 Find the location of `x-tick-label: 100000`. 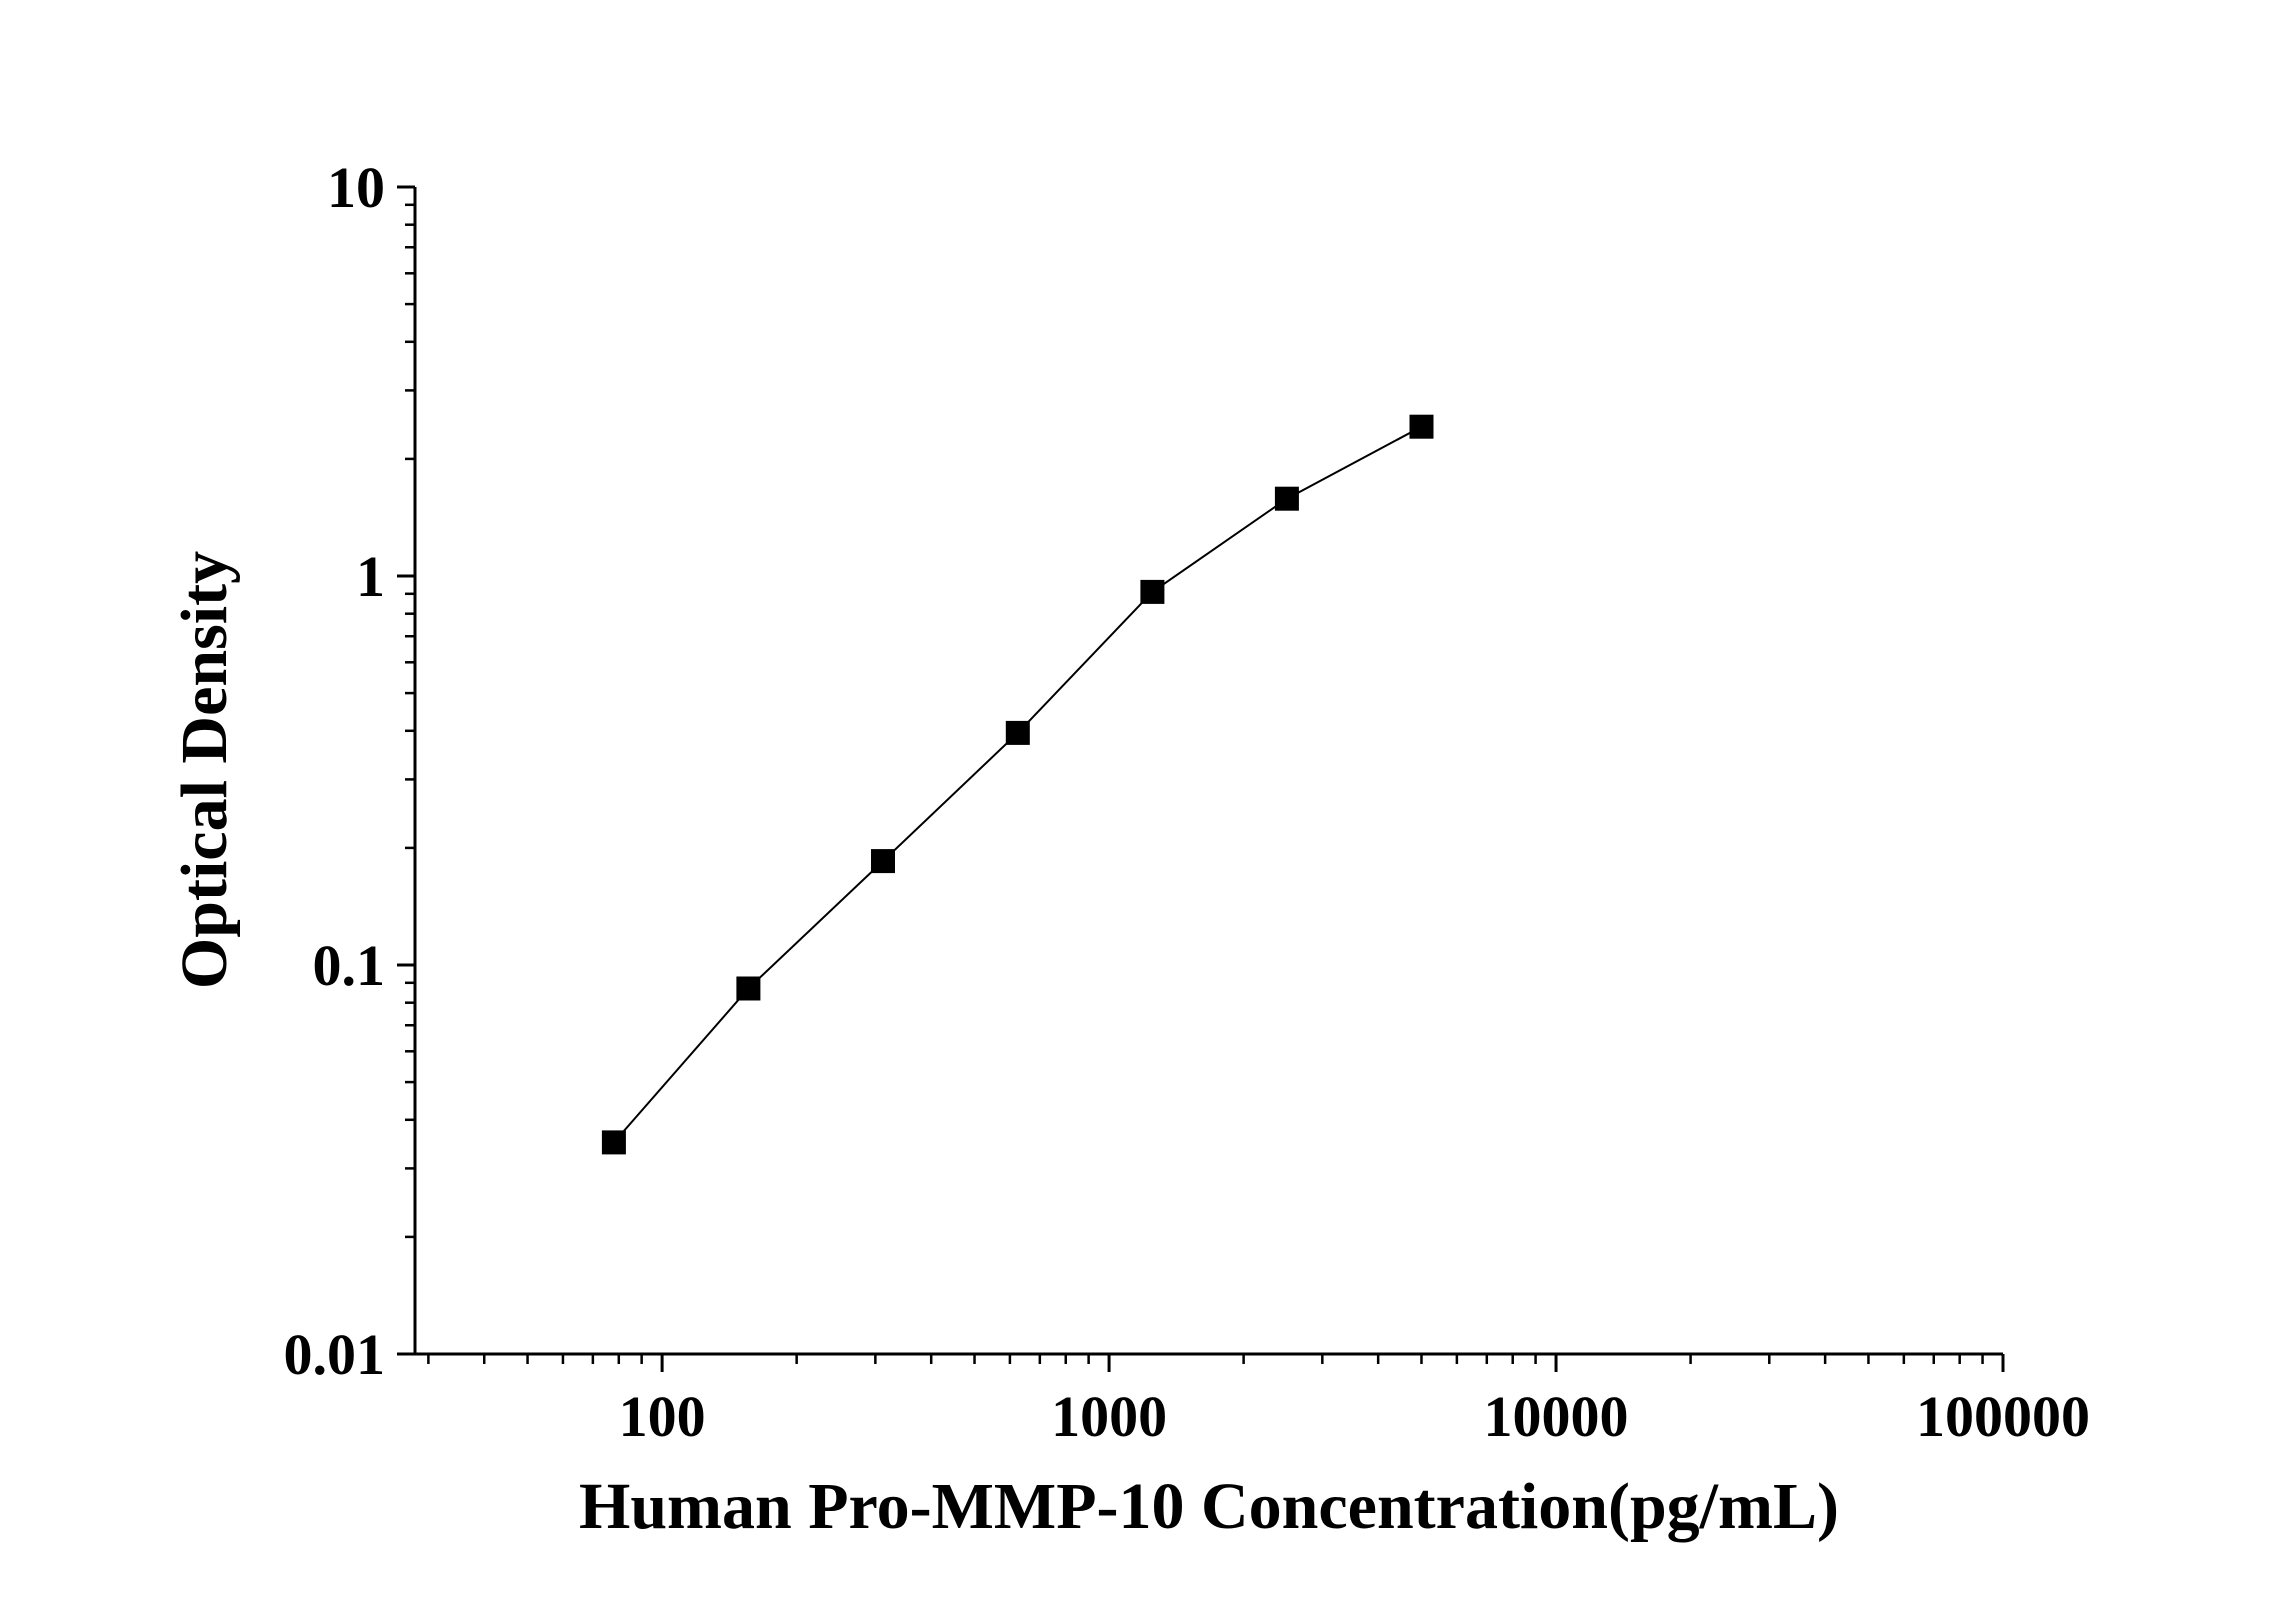

x-tick-label: 100000 is located at coordinates (2003, 1416).